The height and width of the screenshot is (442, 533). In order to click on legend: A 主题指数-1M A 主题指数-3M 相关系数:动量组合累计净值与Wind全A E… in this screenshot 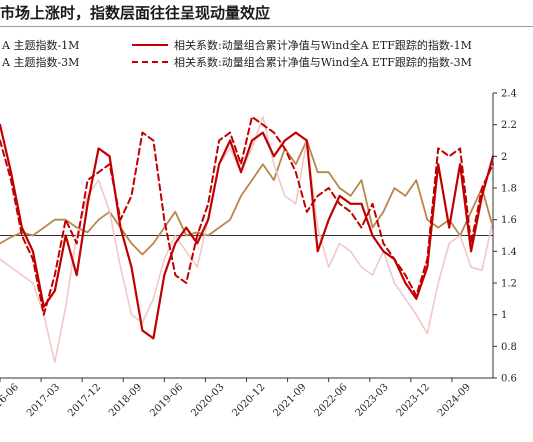, I will do `click(236, 53)`.